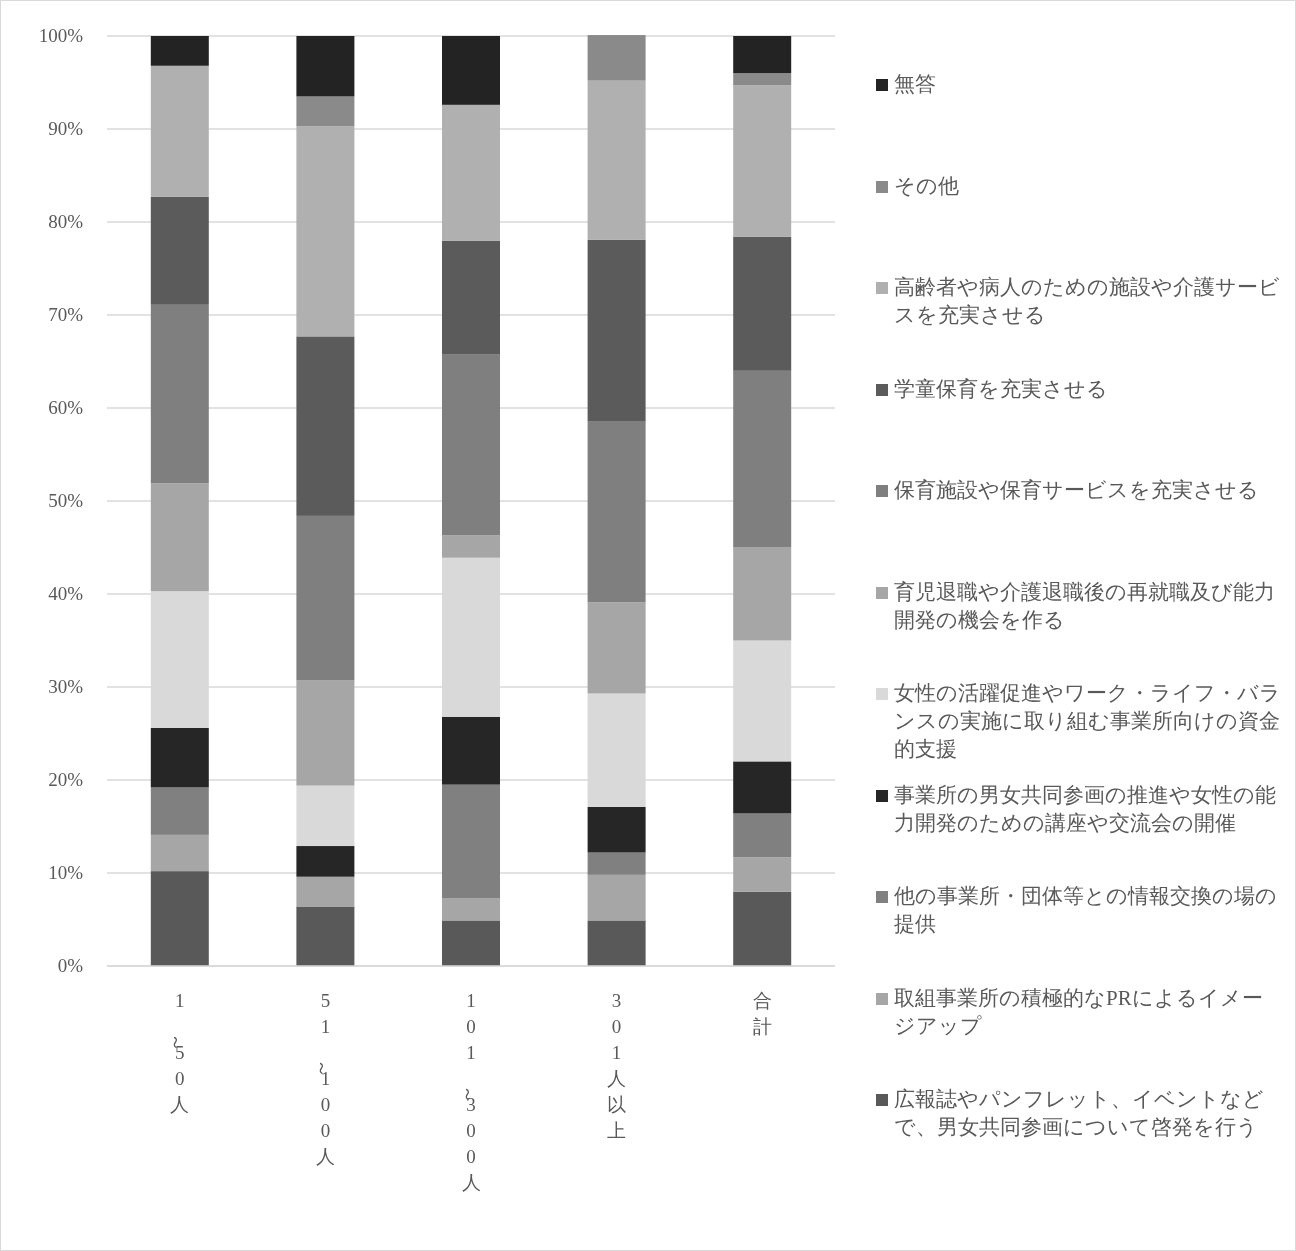  What do you see at coordinates (1079, 1113) in the screenshot?
I see `legend-label: 広報誌やパンフレット、イベントなどで、男女共同参画について啓発を行う` at bounding box center [1079, 1113].